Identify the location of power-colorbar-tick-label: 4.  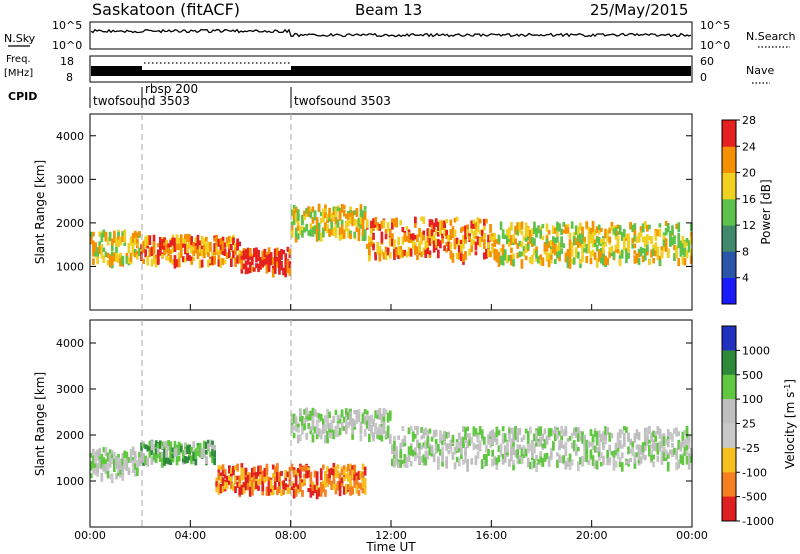
(745, 278).